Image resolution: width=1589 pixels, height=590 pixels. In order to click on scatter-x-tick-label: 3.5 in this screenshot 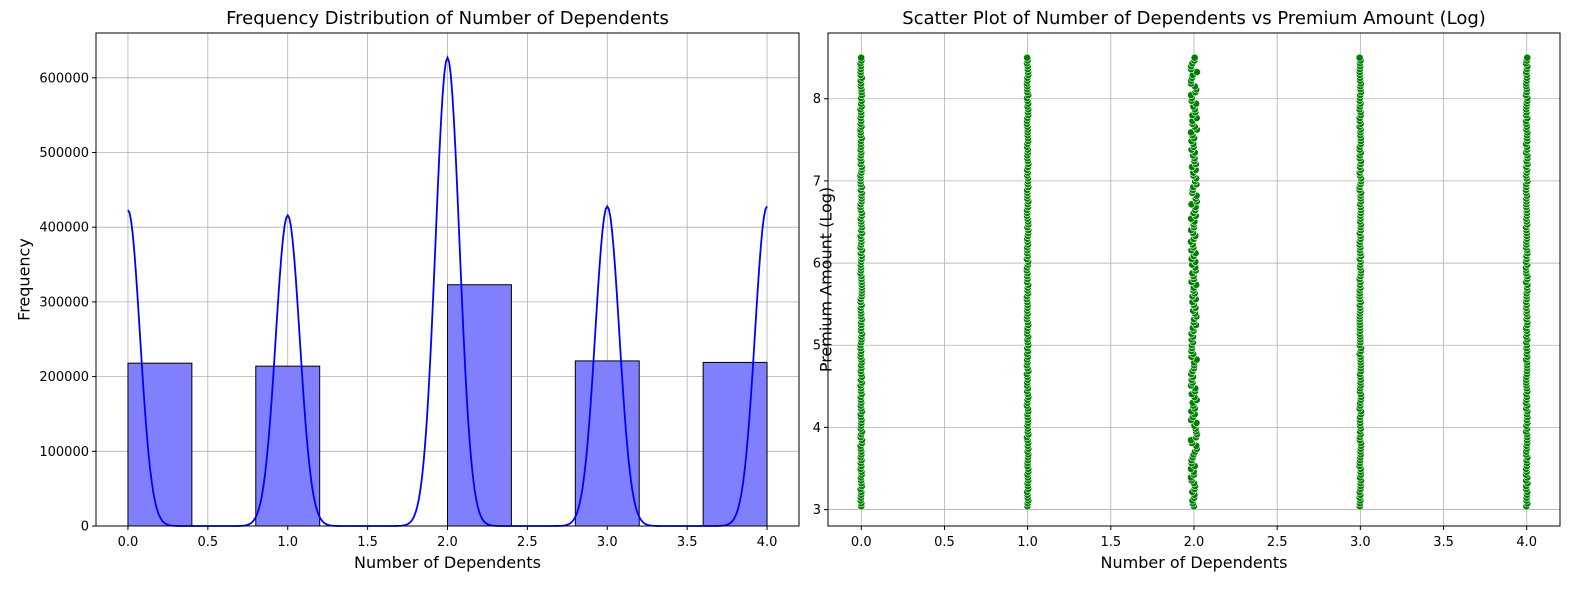, I will do `click(1443, 542)`.